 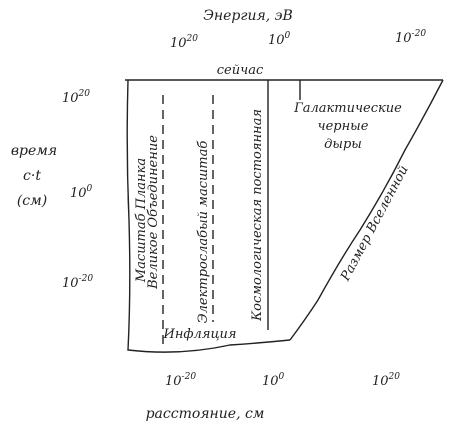 What do you see at coordinates (347, 108) in the screenshot?
I see `black-holes-label: Галактические` at bounding box center [347, 108].